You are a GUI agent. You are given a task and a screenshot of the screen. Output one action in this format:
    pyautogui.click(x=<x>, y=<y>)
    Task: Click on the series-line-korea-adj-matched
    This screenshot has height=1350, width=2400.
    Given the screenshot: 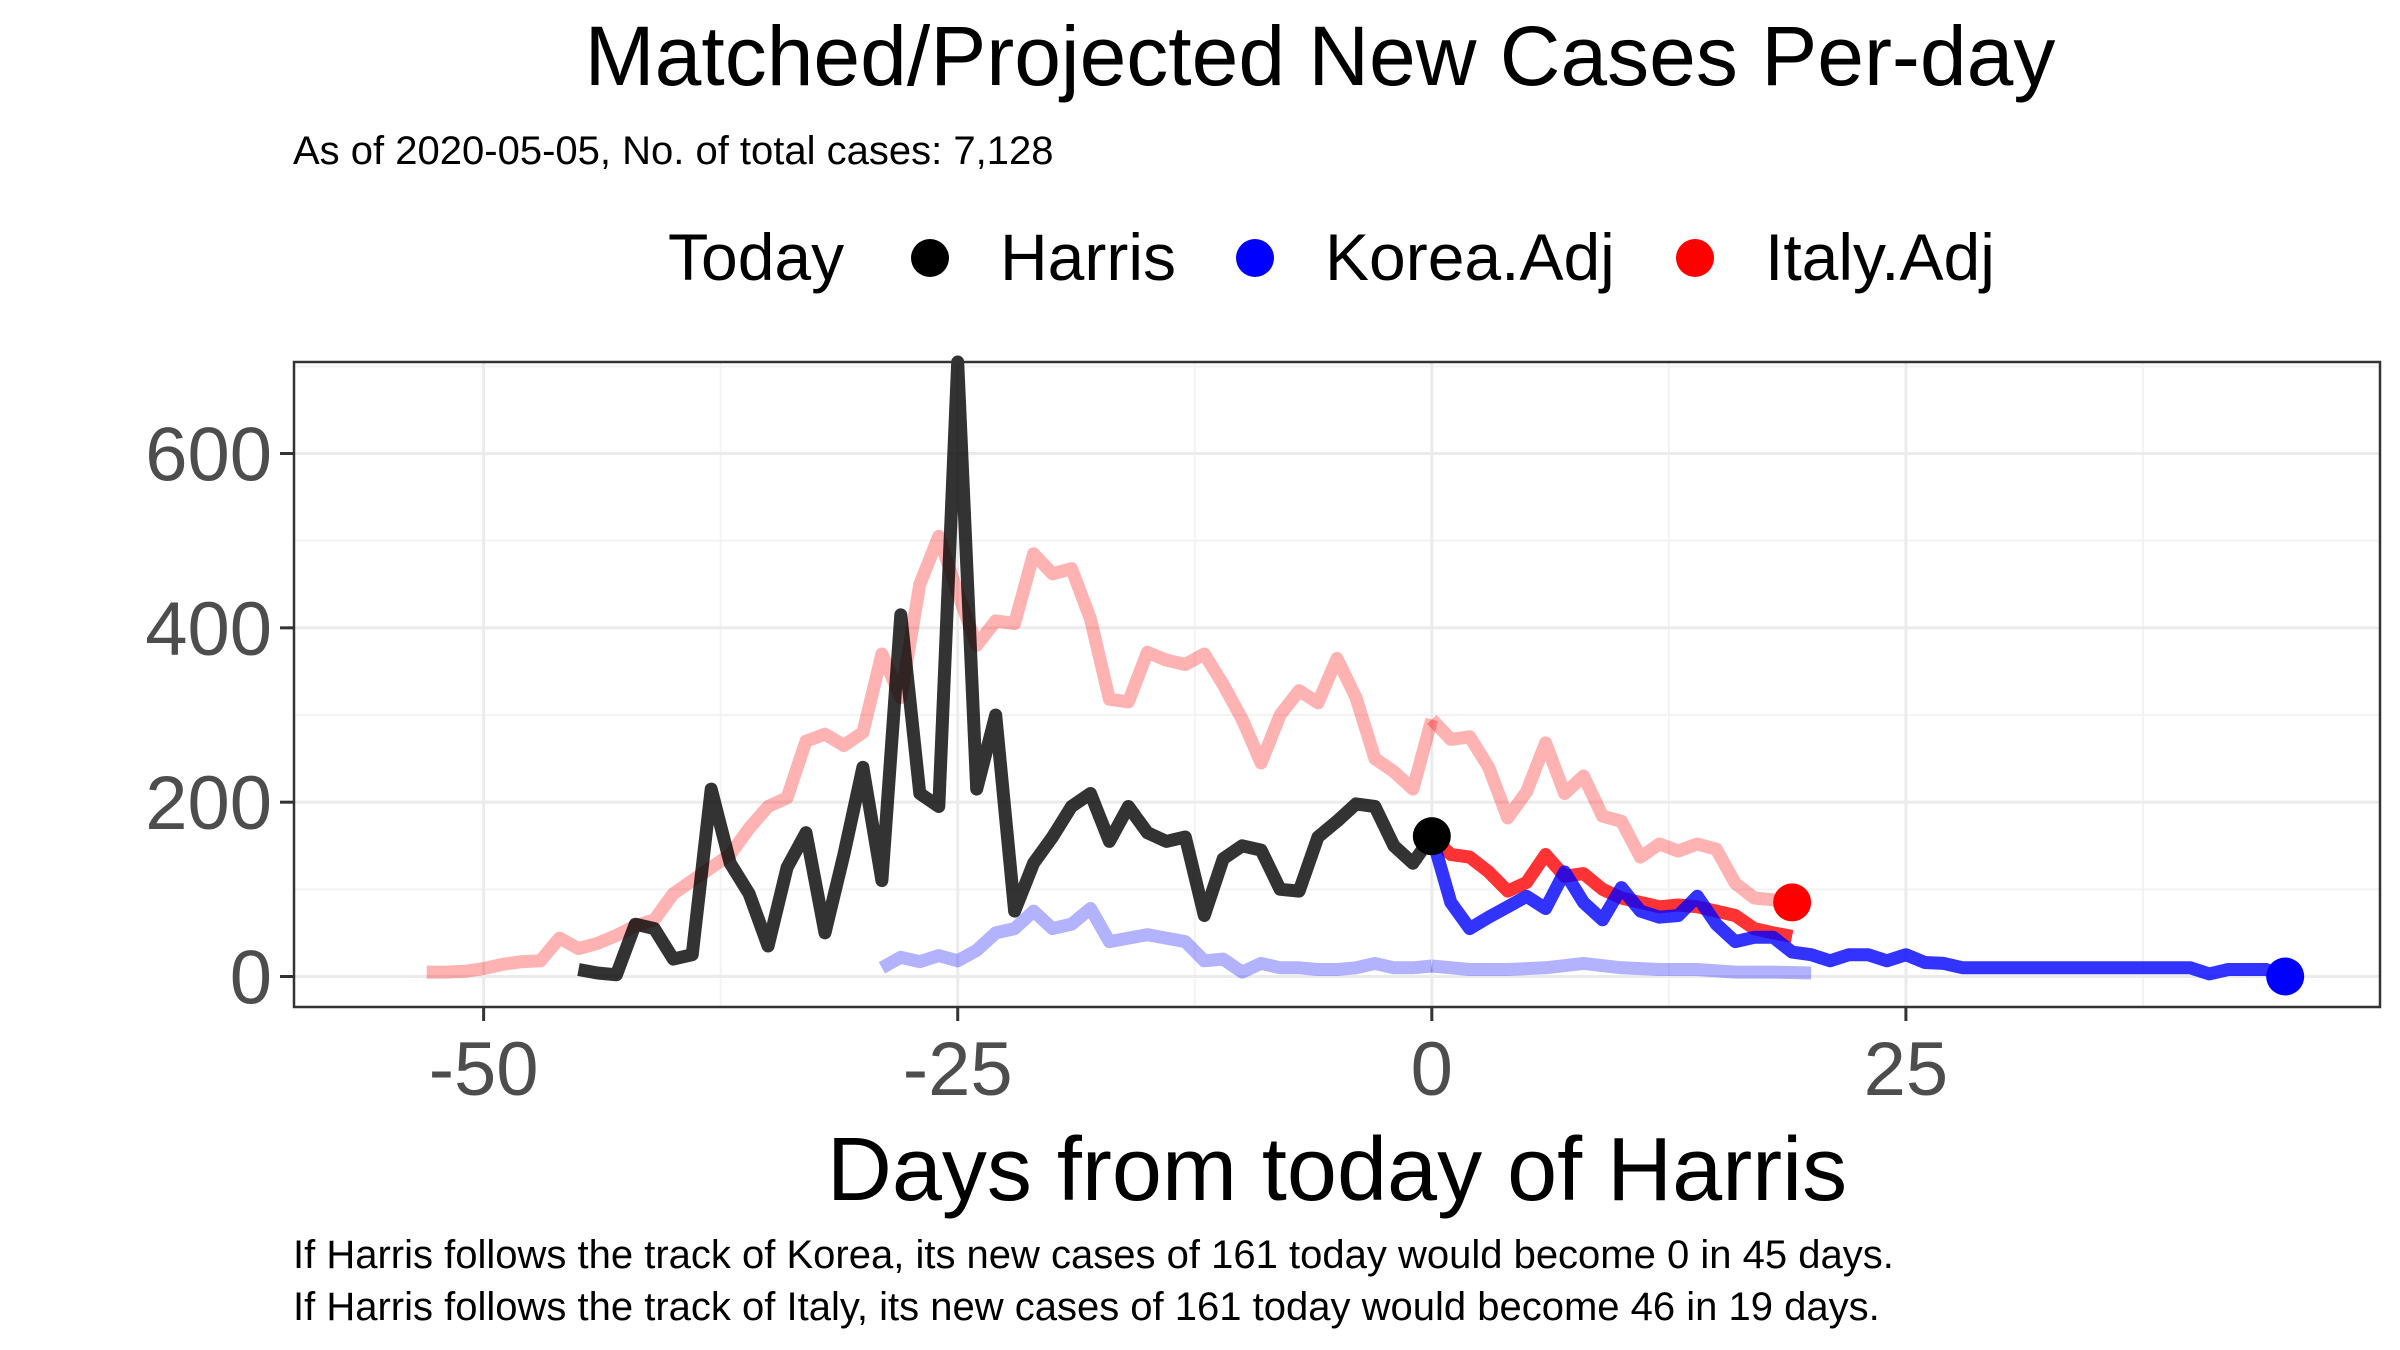 What is the action you would take?
    pyautogui.click(x=1856, y=908)
    